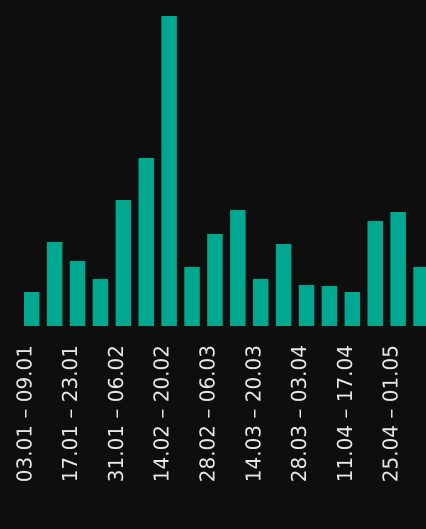 This screenshot has height=529, width=426. I want to click on x-tick-label: 11.04 – 17.04, so click(345, 413).